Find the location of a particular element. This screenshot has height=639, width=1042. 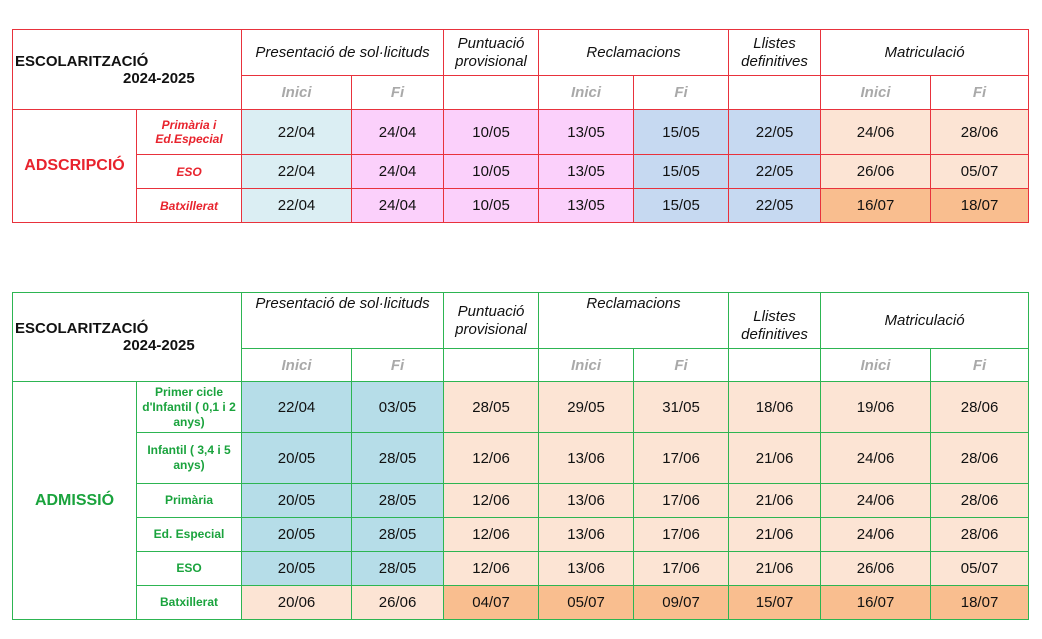

row-category: Primària i Ed.Especial is located at coordinates (189, 132).